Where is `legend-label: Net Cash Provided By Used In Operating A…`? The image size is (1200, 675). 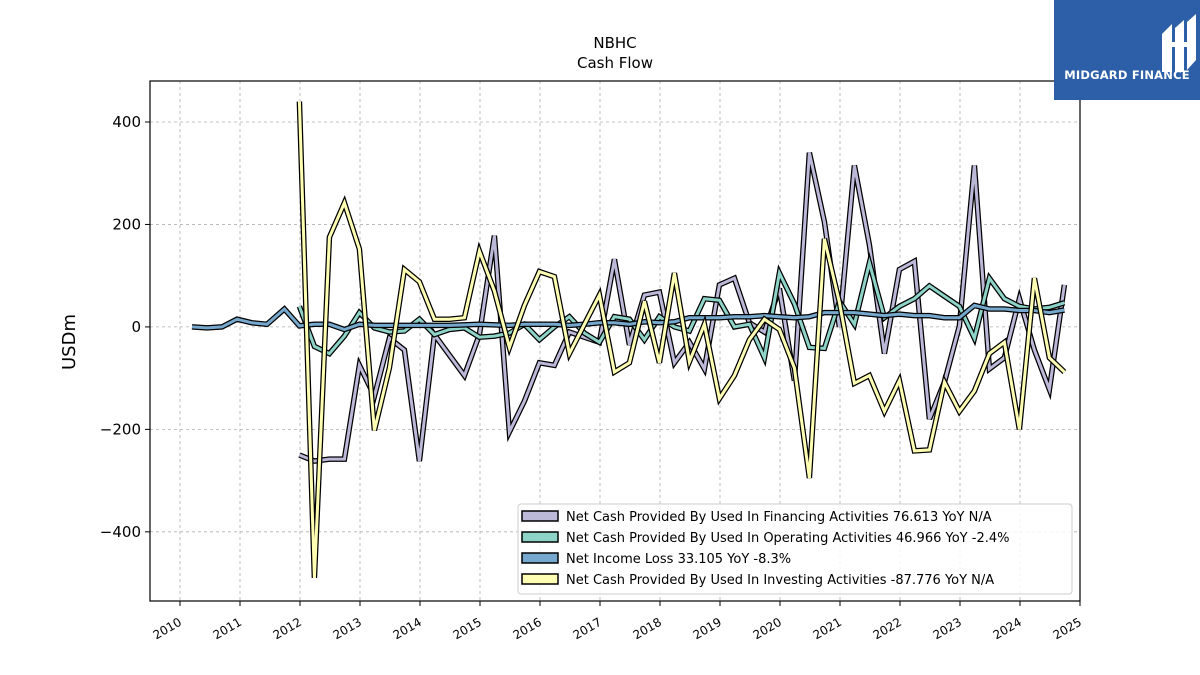 legend-label: Net Cash Provided By Used In Operating A… is located at coordinates (787, 538).